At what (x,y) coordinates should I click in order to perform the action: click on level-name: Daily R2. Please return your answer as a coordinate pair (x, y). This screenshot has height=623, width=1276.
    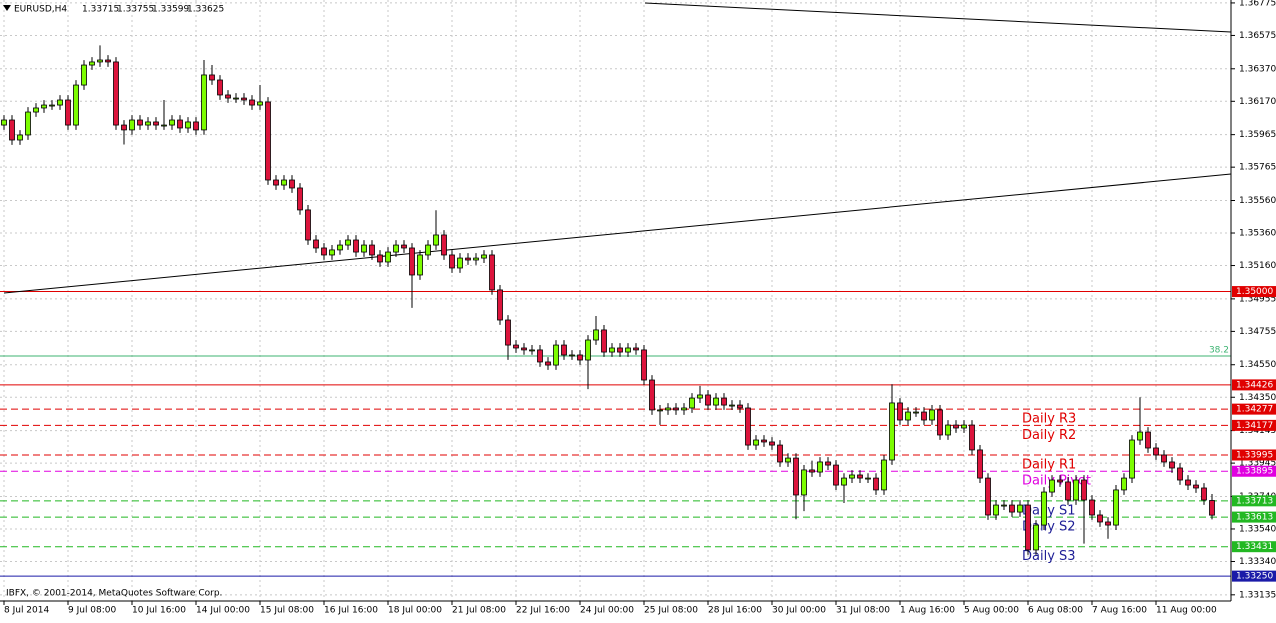
    Looking at the image, I should click on (1049, 435).